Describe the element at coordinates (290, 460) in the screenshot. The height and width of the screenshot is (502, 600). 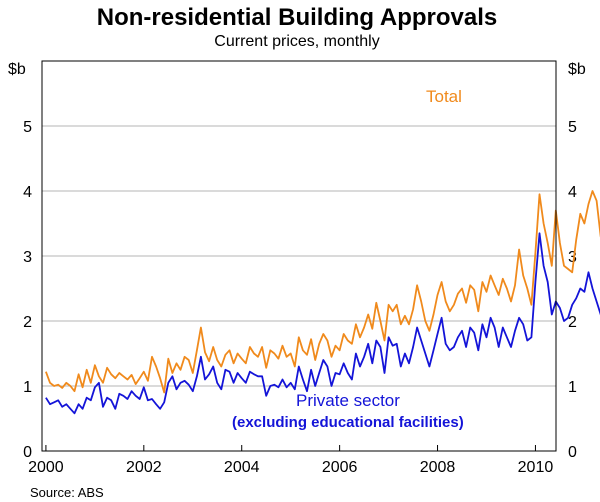
I see `x-ticks: 2000 2002 2004 2006 2008 2010` at that location.